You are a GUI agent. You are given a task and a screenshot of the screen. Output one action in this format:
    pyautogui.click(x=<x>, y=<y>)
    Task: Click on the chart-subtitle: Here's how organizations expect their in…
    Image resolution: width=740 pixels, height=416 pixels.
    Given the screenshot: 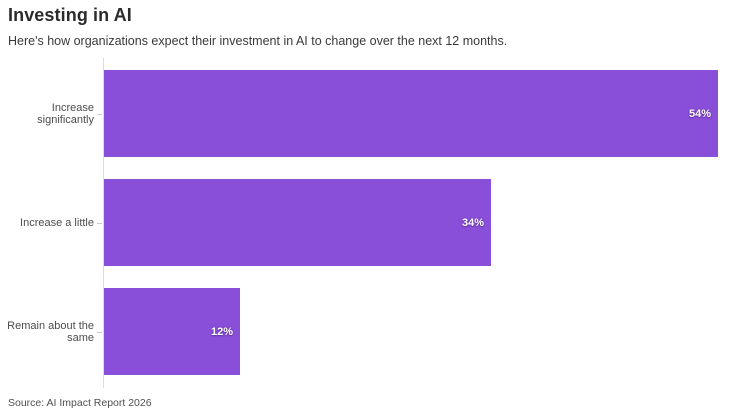 What is the action you would take?
    pyautogui.click(x=258, y=41)
    